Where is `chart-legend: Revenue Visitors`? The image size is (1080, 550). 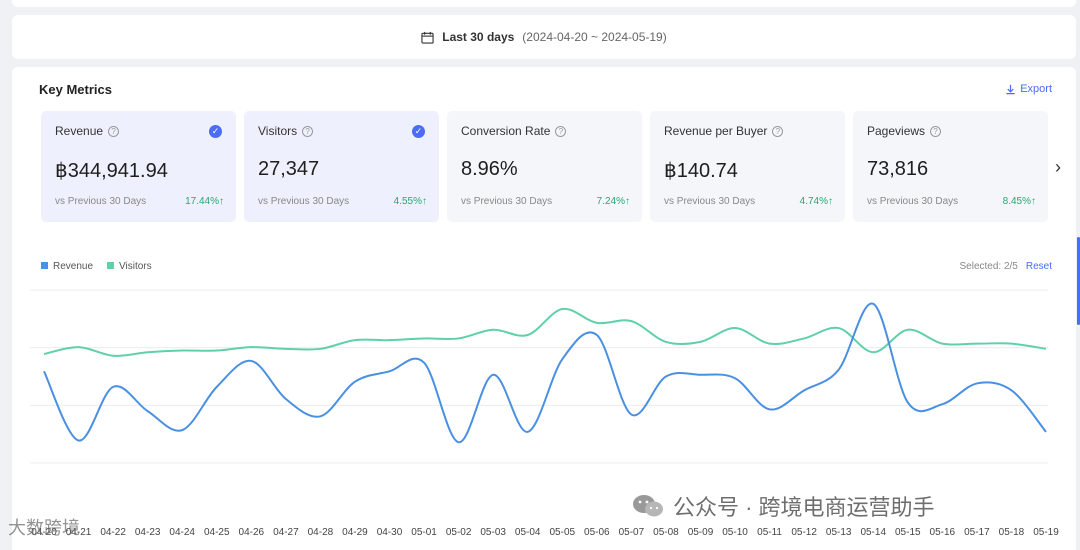 chart-legend: Revenue Visitors is located at coordinates (96, 266).